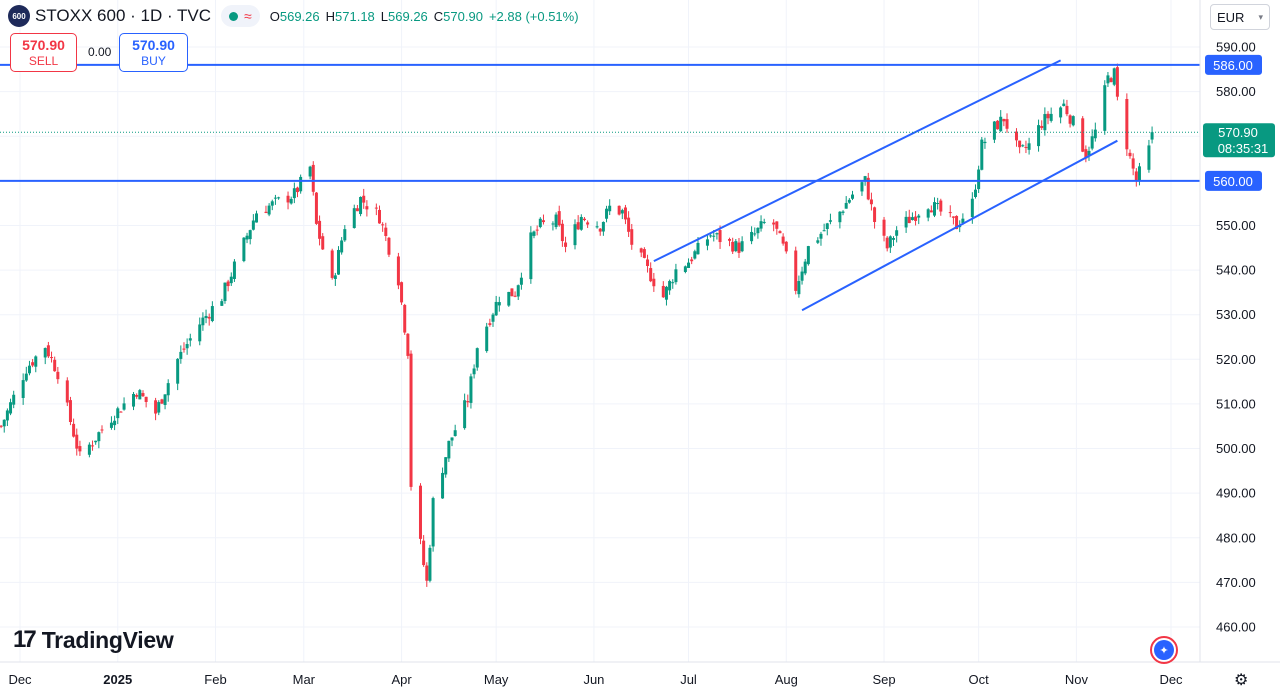 The height and width of the screenshot is (691, 1280). Describe the element at coordinates (123, 15) in the screenshot. I see `symbol-title: STOXX 600 · 1D · TVC` at that location.